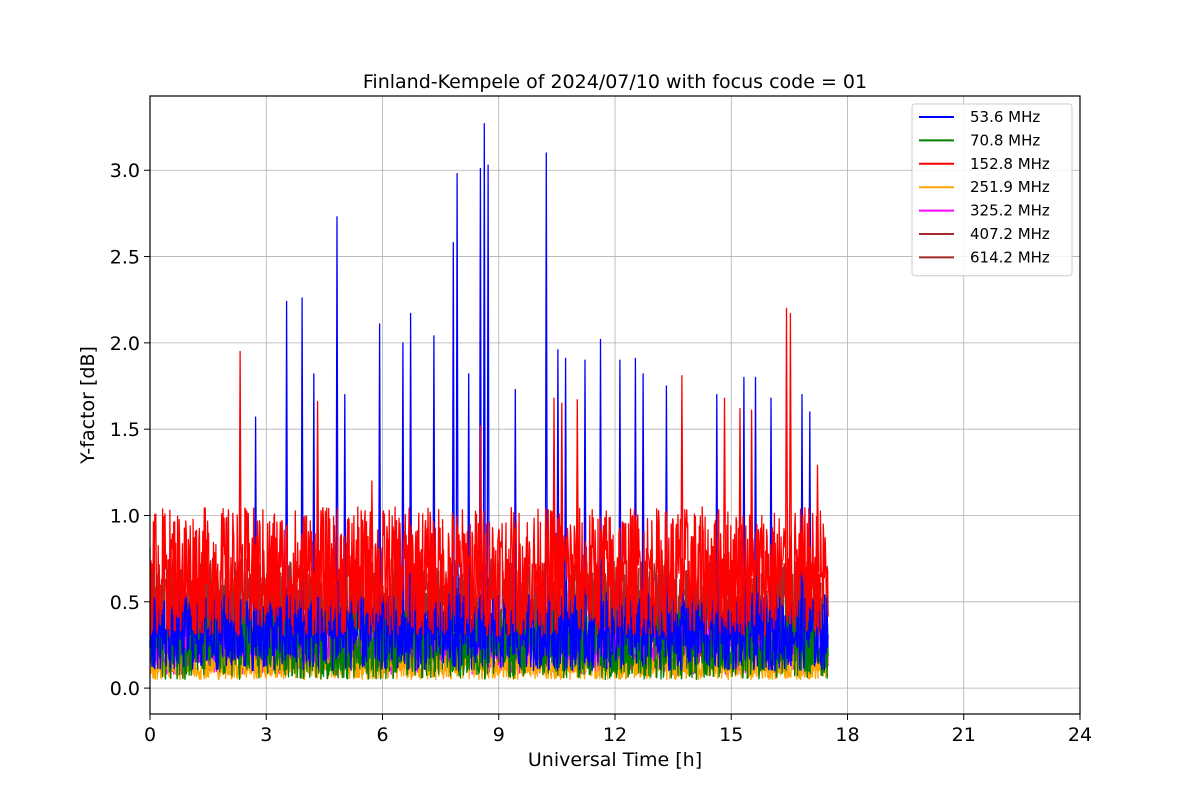 This screenshot has width=1200, height=800. Describe the element at coordinates (150, 735) in the screenshot. I see `x-tick-label: 0` at that location.